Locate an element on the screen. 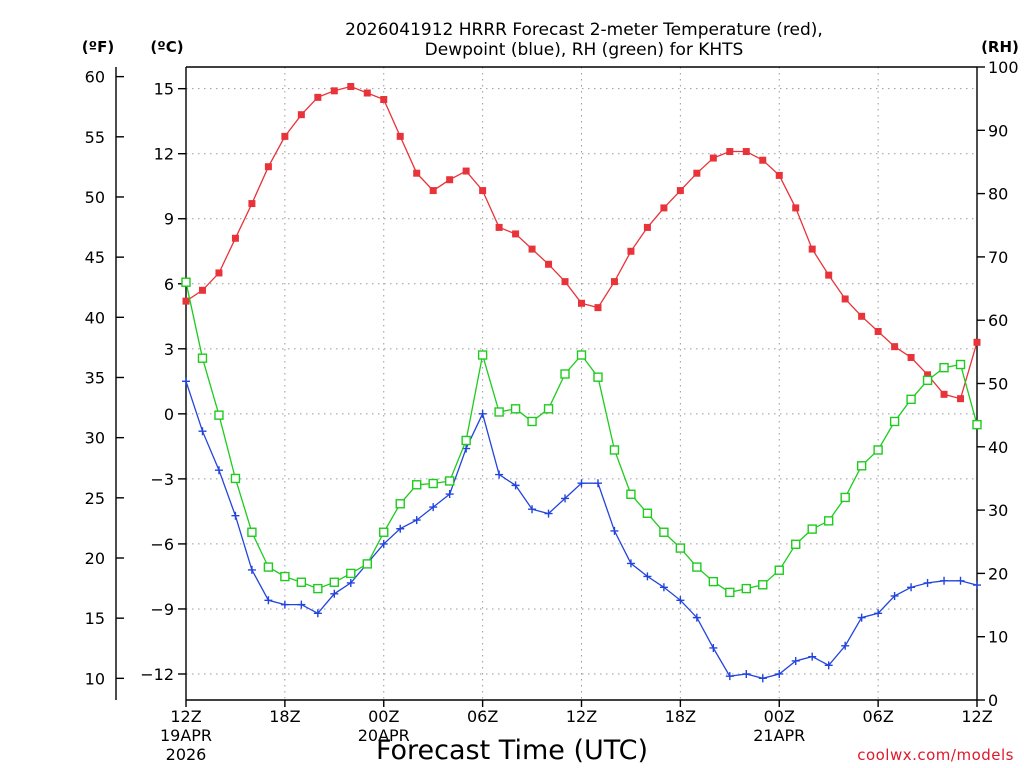 This screenshot has width=1024, height=768. fahrenheit-tick-label: 35 is located at coordinates (95, 377).